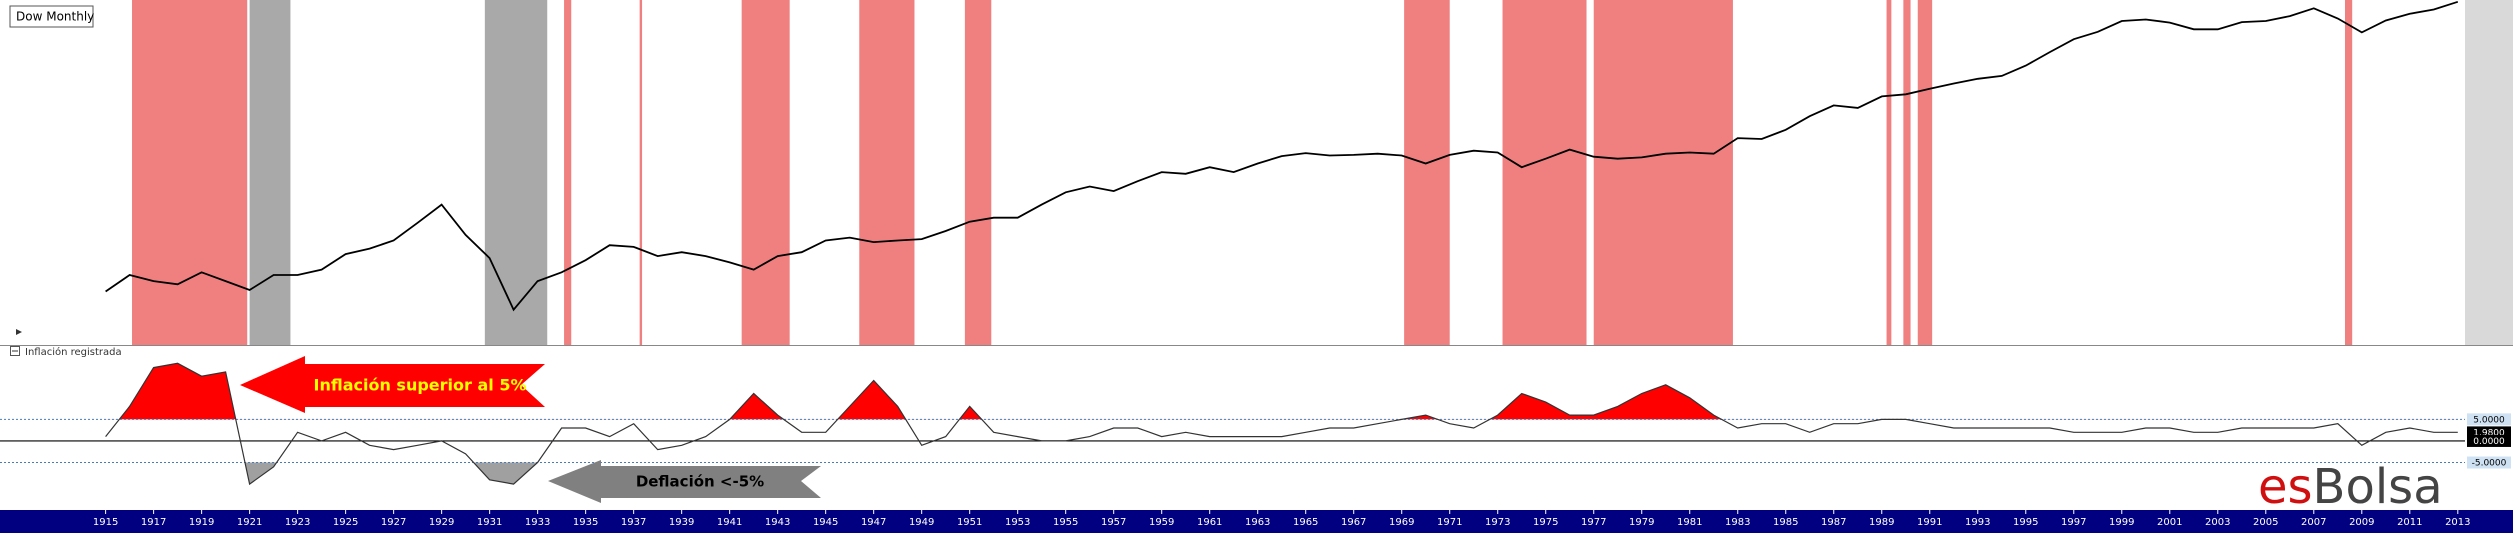  Describe the element at coordinates (2073, 522) in the screenshot. I see `x-tick-label: 1997` at that location.